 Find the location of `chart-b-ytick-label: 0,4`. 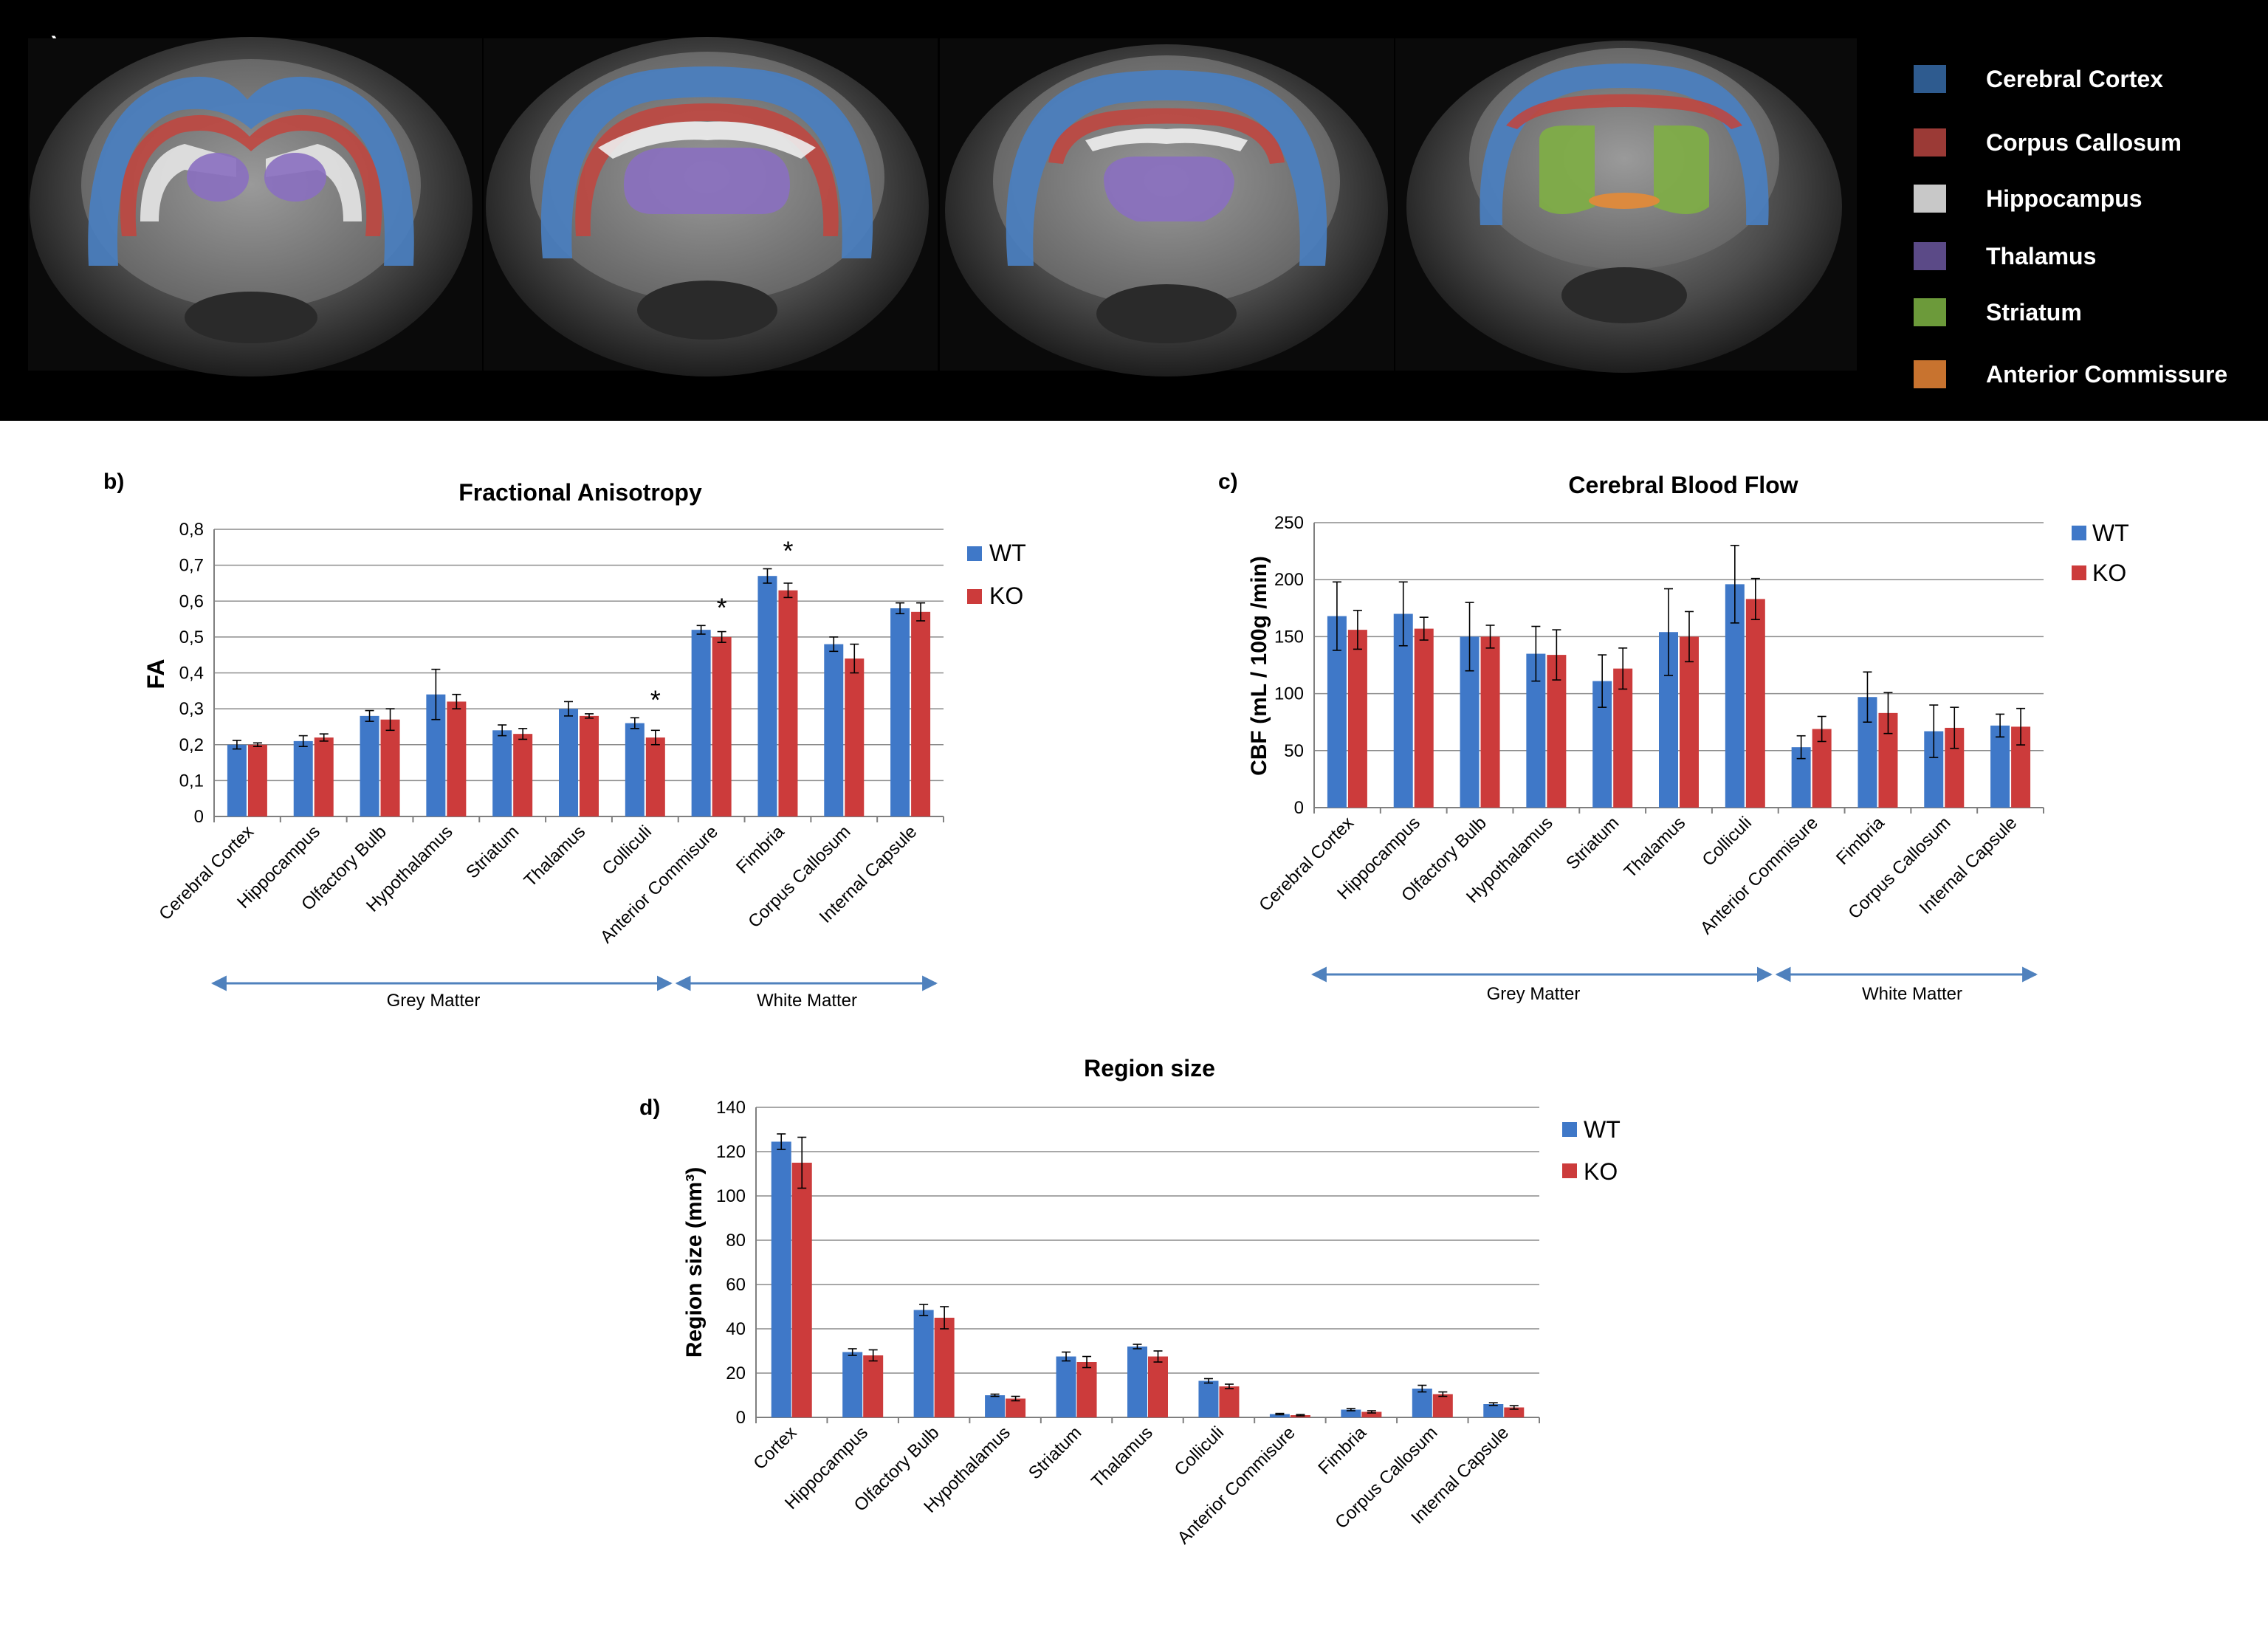

chart-b-ytick-label: 0,4 is located at coordinates (191, 674).